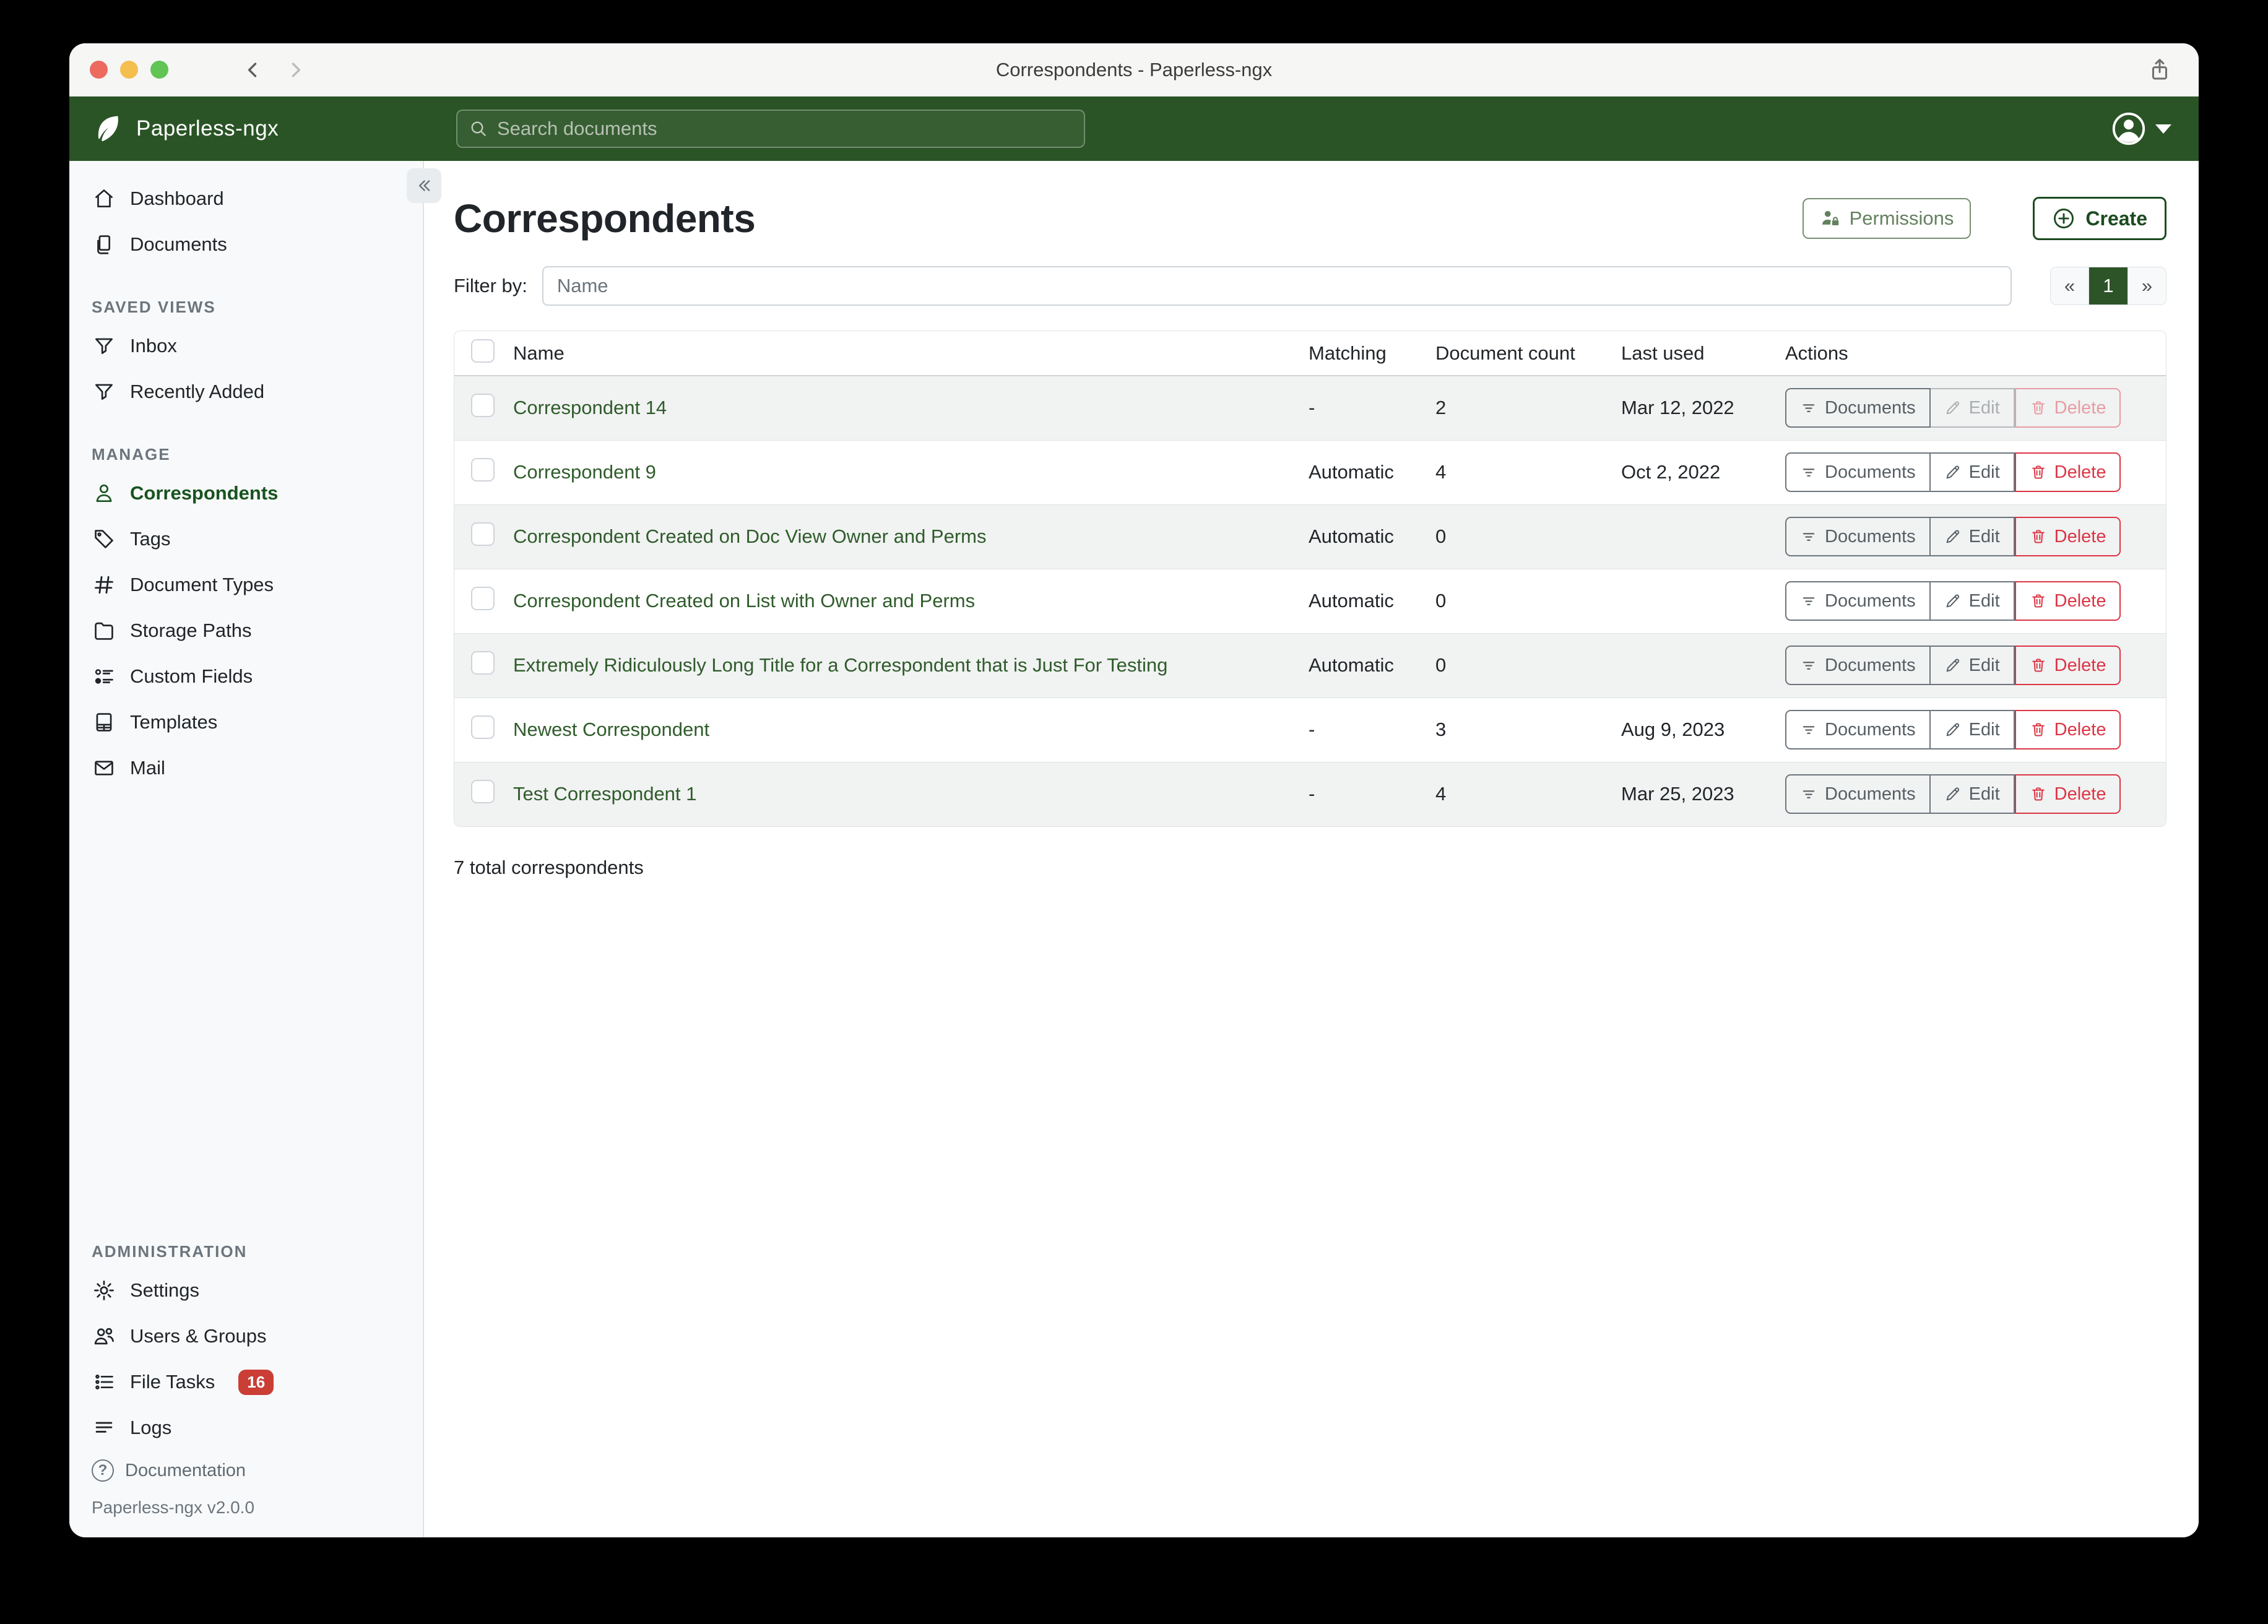 This screenshot has width=2268, height=1624. Describe the element at coordinates (785, 129) in the screenshot. I see `search-input` at that location.